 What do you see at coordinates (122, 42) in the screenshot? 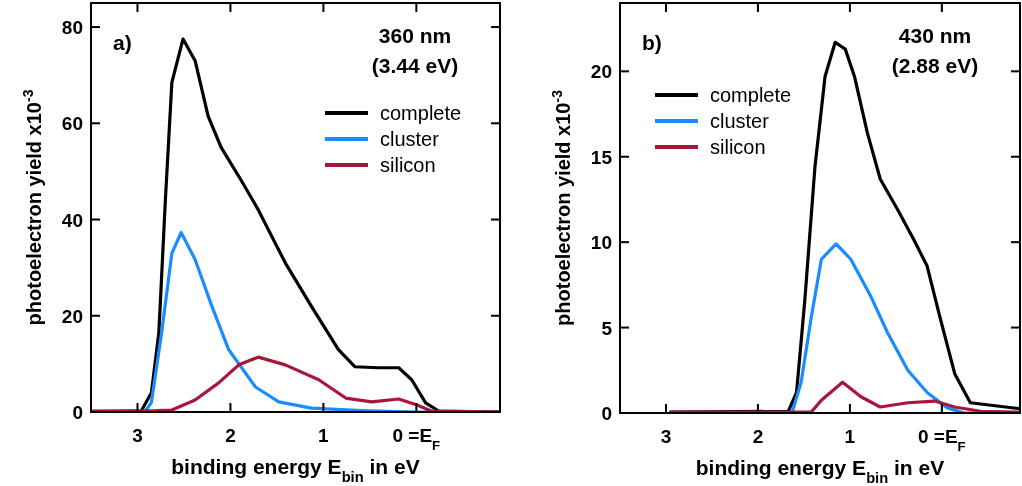
I see `annotation: a)` at bounding box center [122, 42].